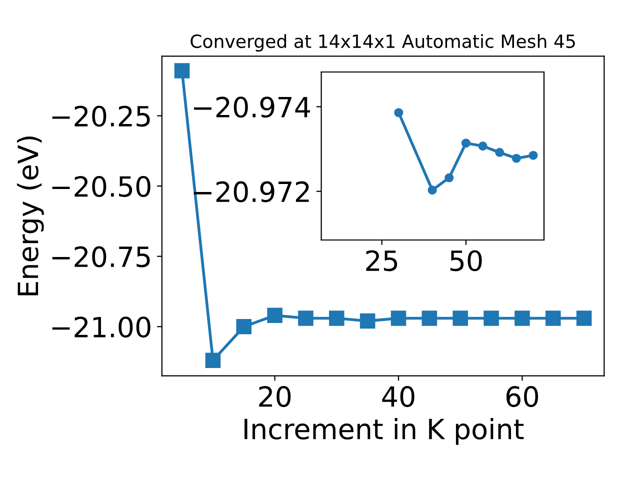 The image size is (640, 480). What do you see at coordinates (522, 397) in the screenshot?
I see `x-tick-label: 60` at bounding box center [522, 397].